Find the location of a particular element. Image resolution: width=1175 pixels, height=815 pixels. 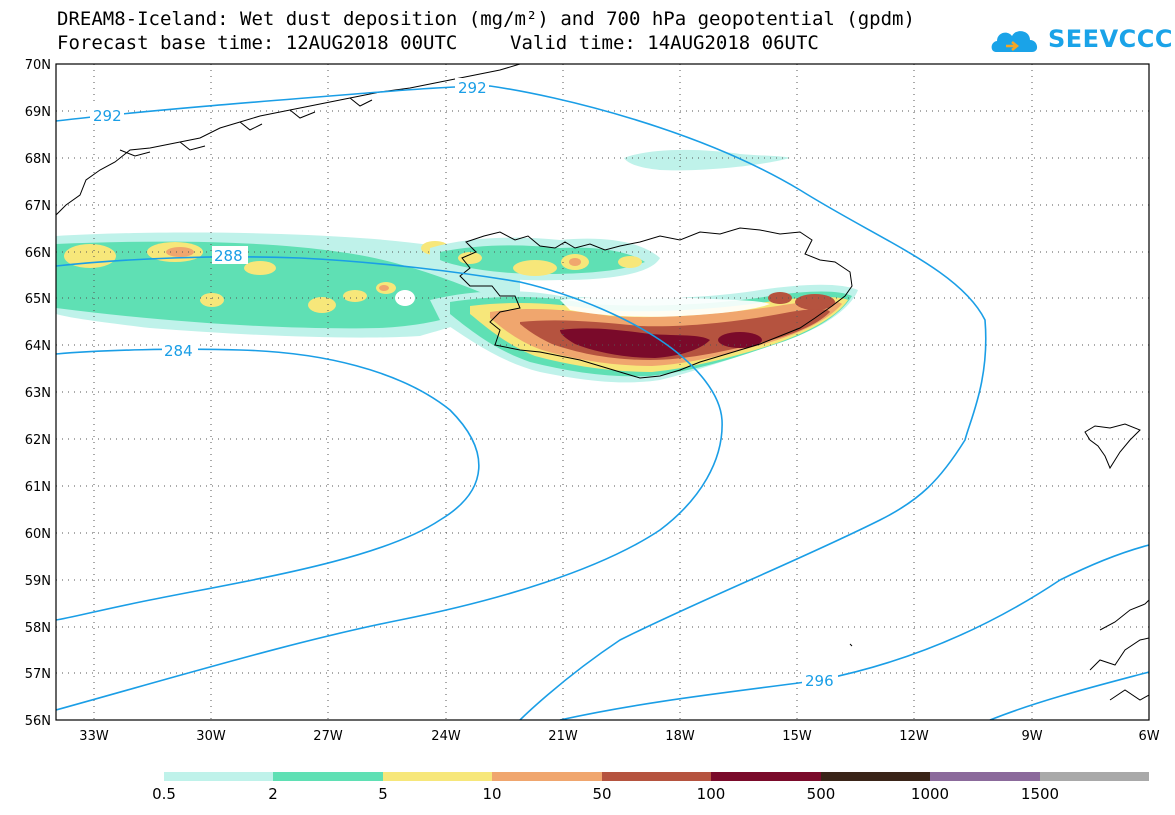

contour-label: 296 is located at coordinates (819, 681).